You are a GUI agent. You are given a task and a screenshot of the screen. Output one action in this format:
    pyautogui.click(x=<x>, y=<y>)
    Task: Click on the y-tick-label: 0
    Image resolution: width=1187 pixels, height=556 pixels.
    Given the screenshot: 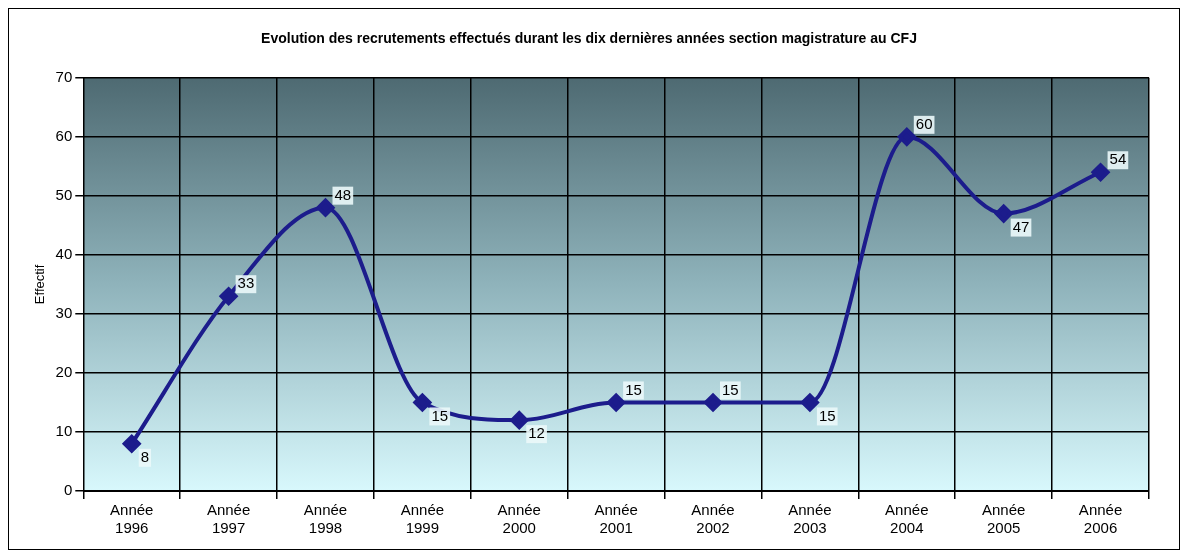 What is the action you would take?
    pyautogui.click(x=68, y=490)
    